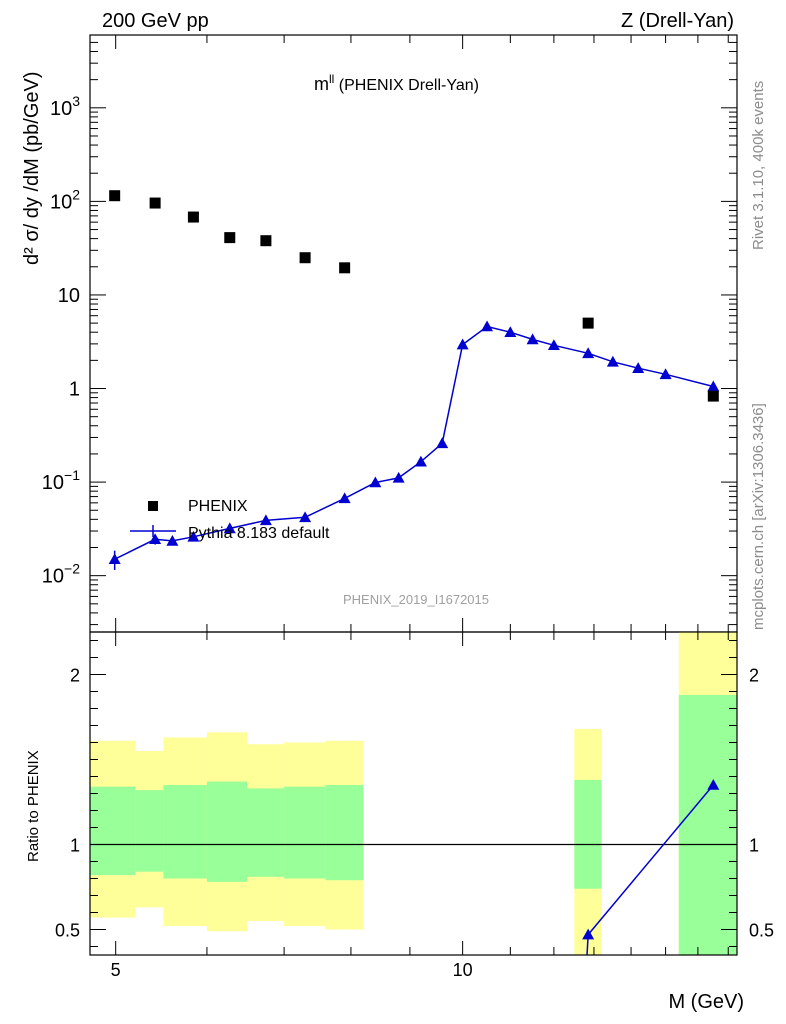  What do you see at coordinates (65, 106) in the screenshot?
I see `y-tick-label: 10³` at bounding box center [65, 106].